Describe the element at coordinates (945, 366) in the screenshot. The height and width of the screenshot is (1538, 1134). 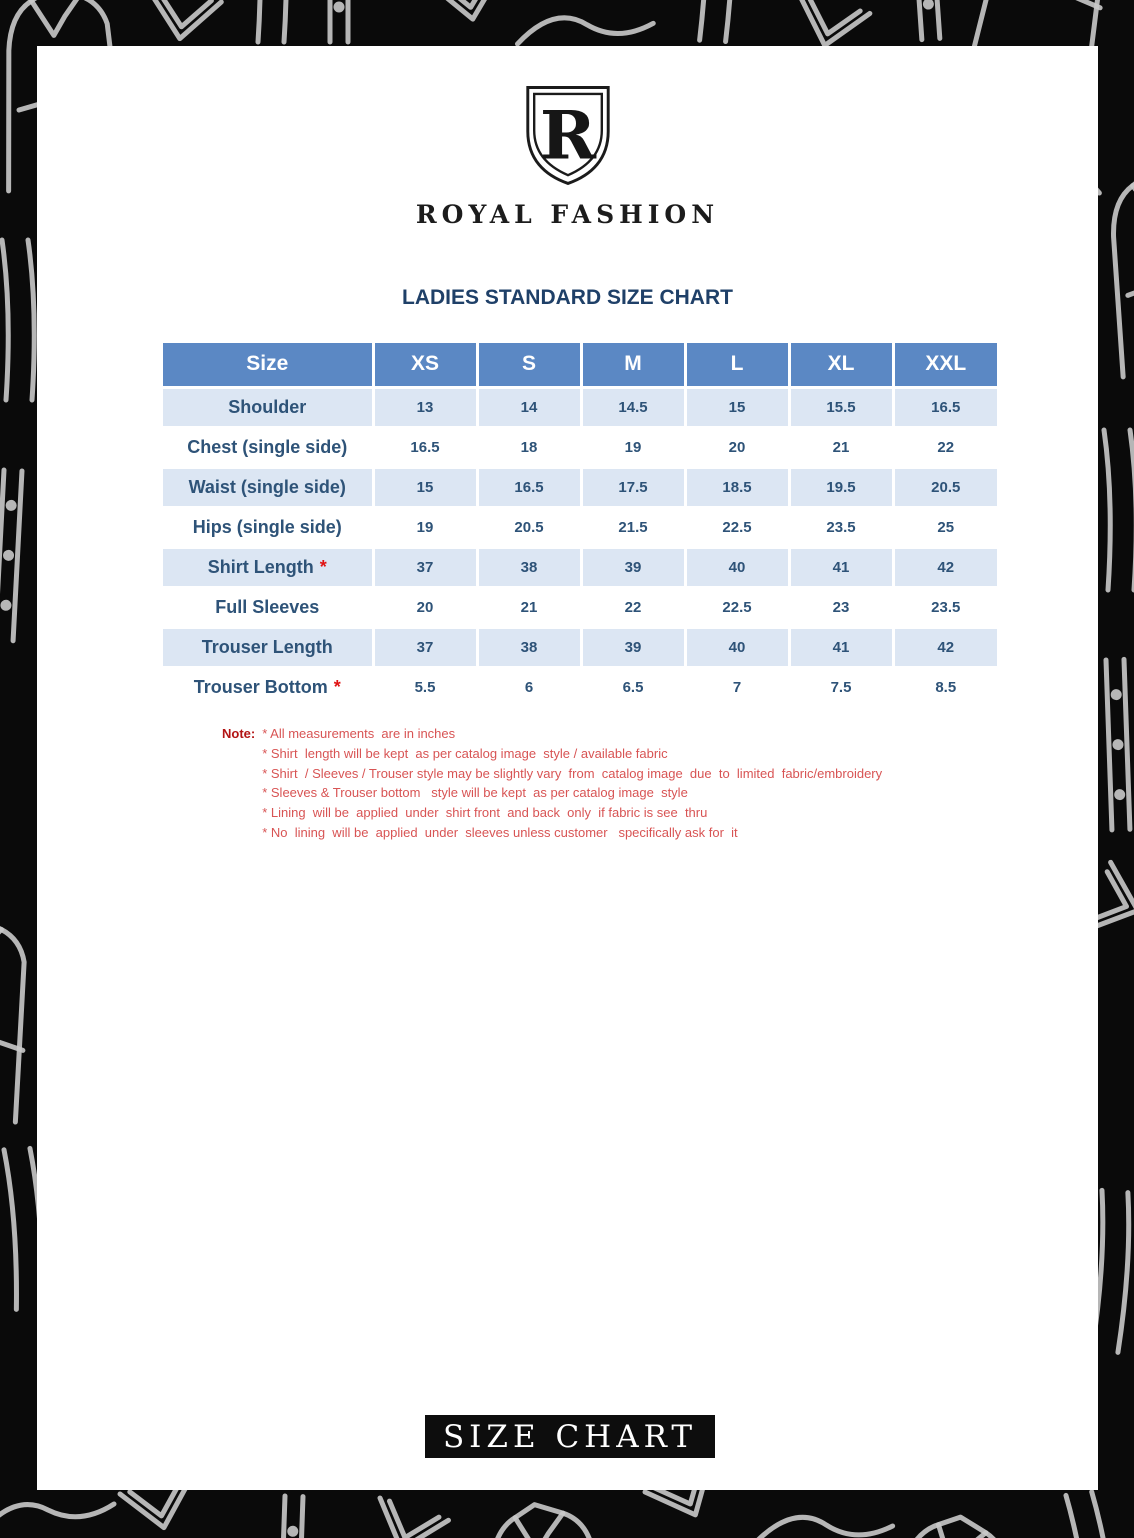
I see `column-header-xxl: XXL` at that location.